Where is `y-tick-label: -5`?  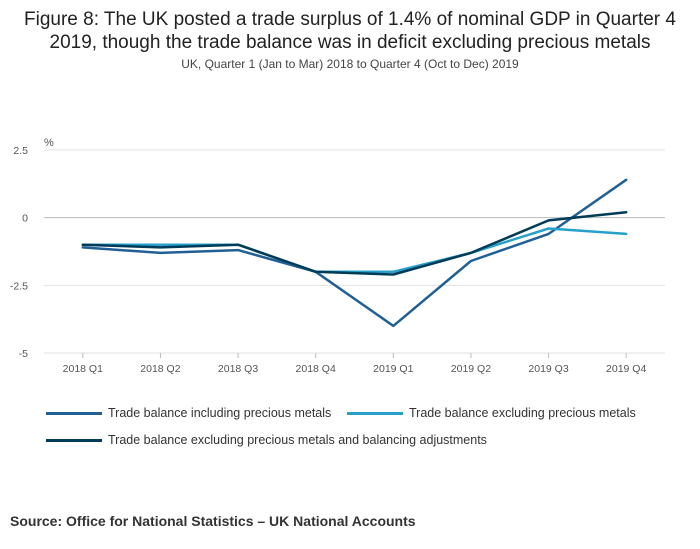
y-tick-label: -5 is located at coordinates (23, 354).